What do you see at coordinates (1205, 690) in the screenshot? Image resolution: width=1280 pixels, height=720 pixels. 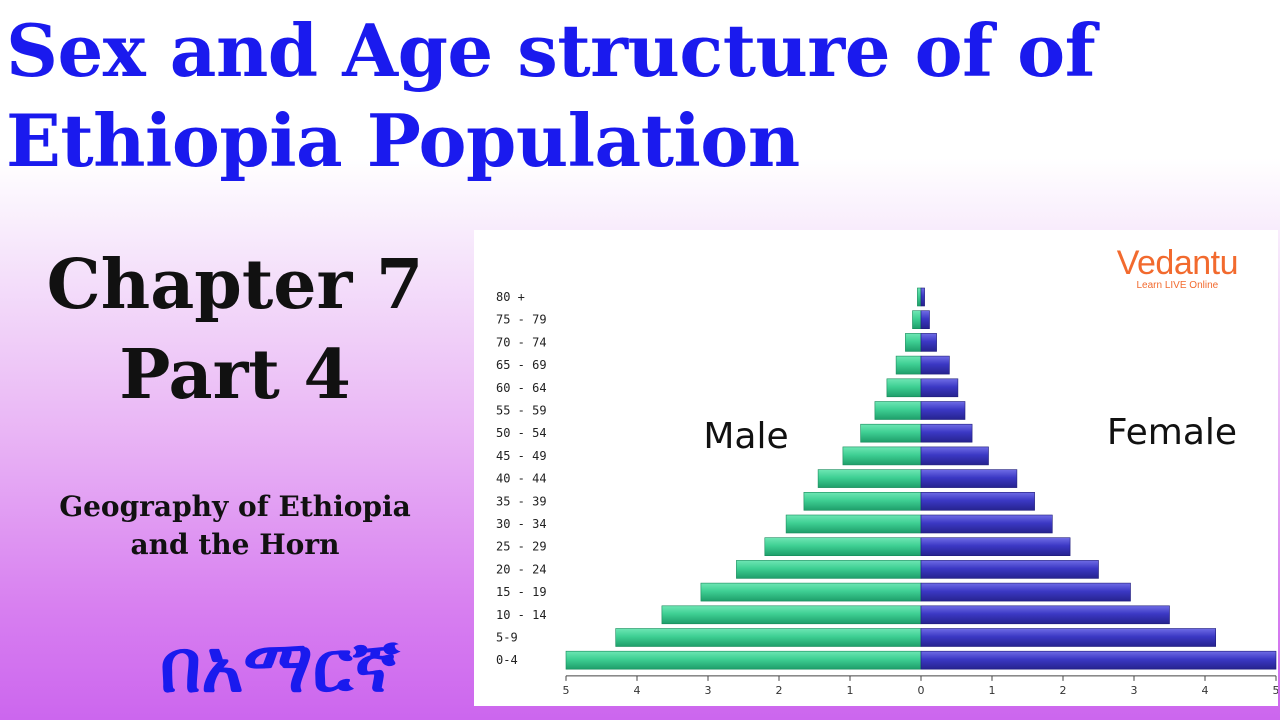 I see `x-tick-label-9: 4` at bounding box center [1205, 690].